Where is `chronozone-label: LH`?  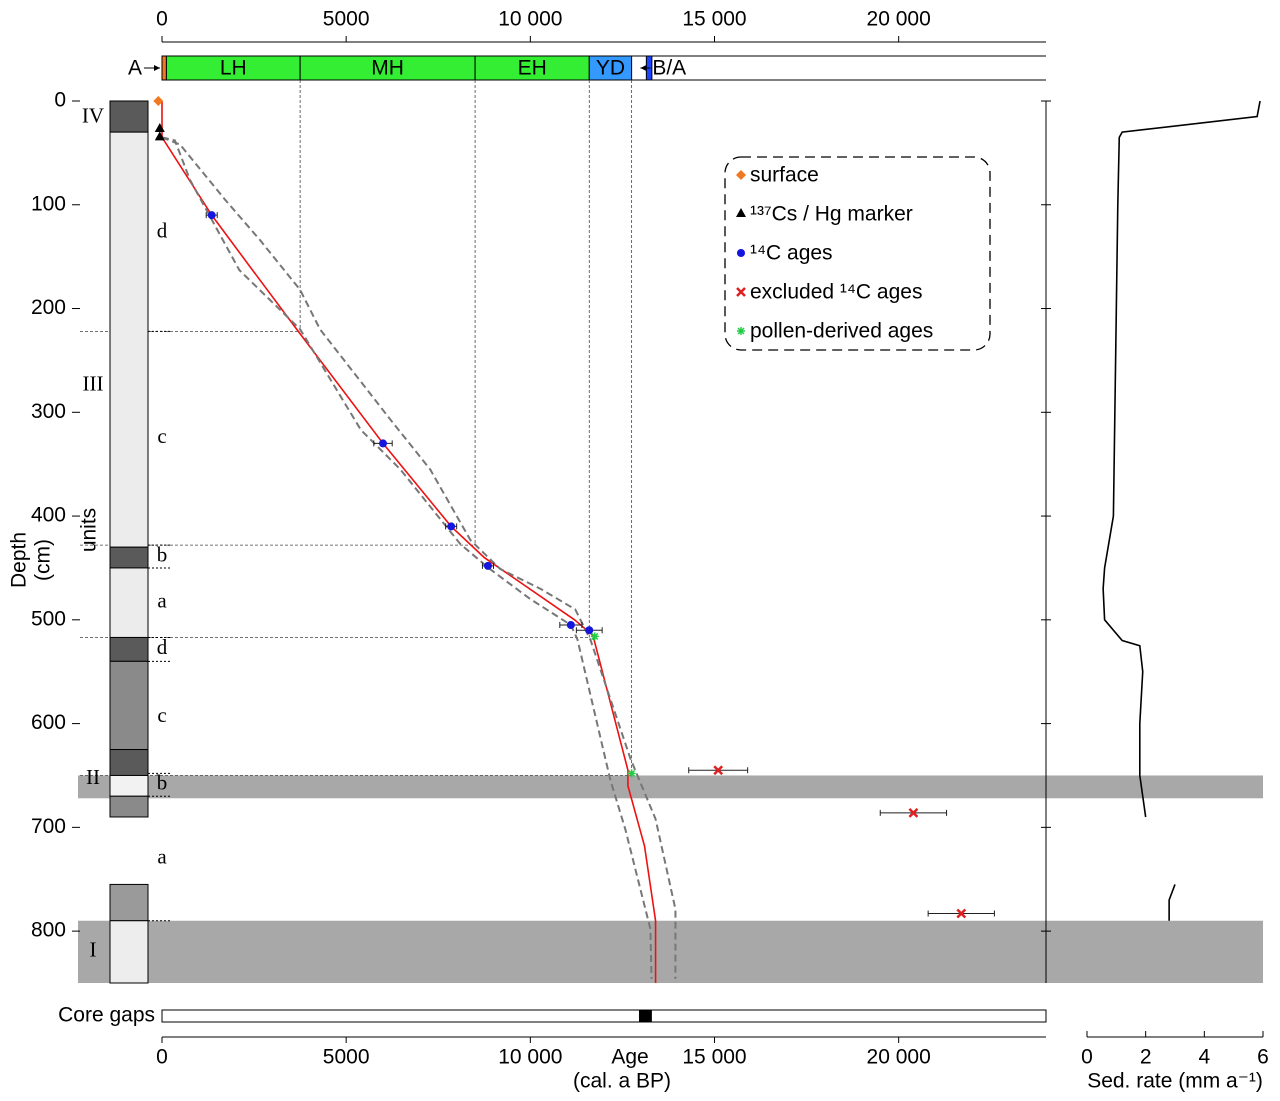 chronozone-label: LH is located at coordinates (233, 68).